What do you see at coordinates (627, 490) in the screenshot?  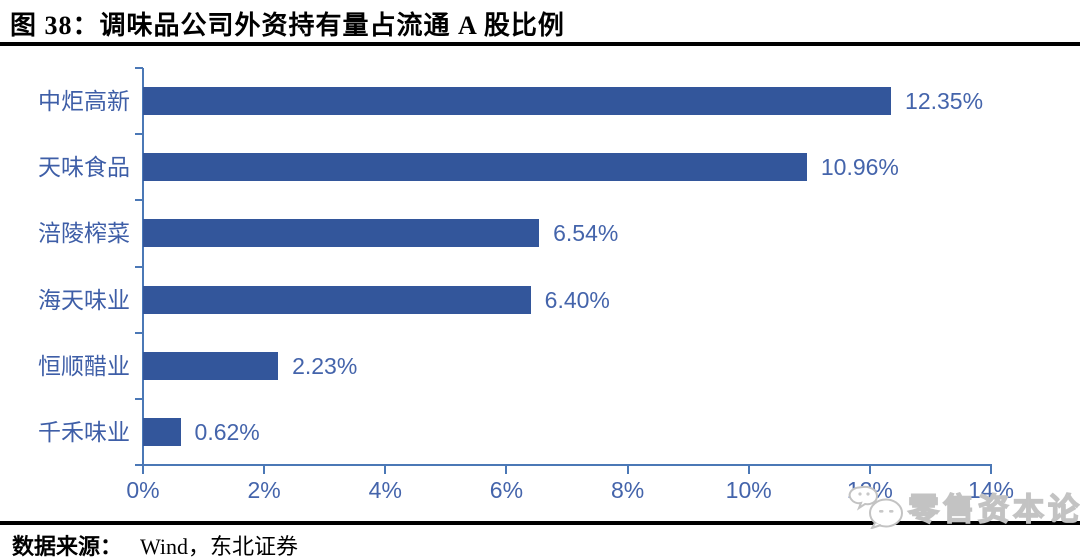 I see `x-axis-tick-label: 8%` at bounding box center [627, 490].